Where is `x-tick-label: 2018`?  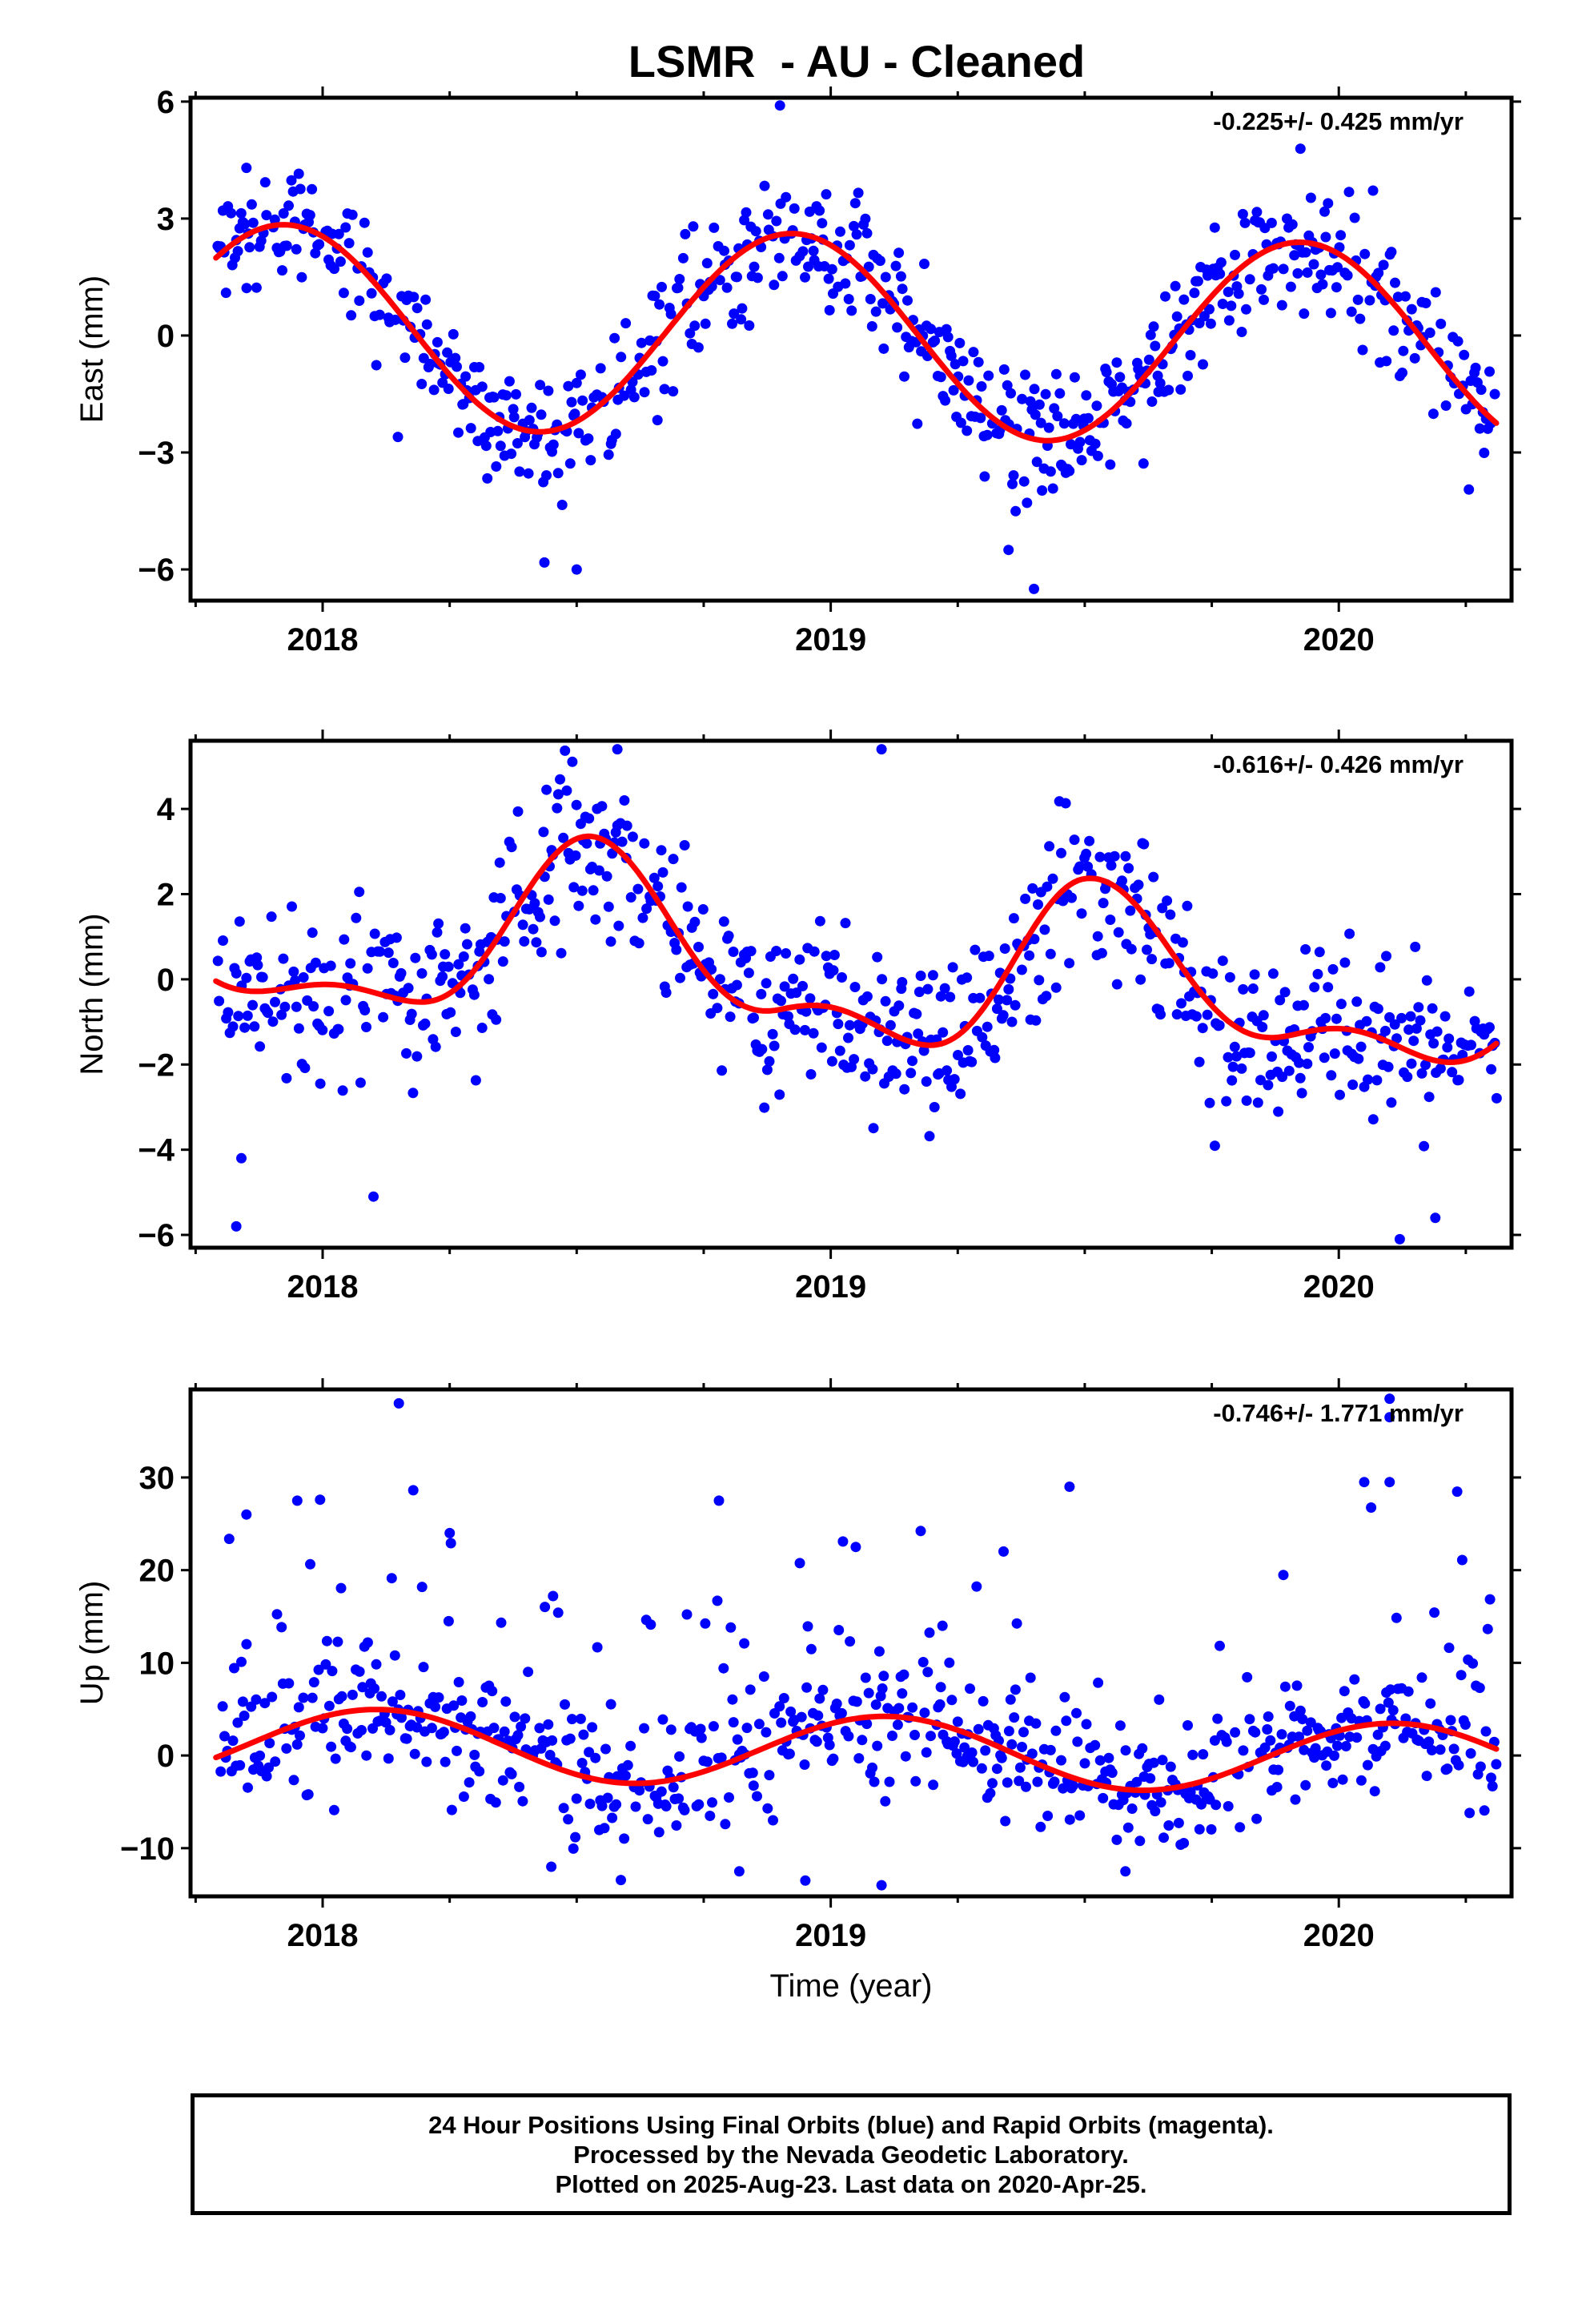
x-tick-label: 2018 is located at coordinates (323, 1287).